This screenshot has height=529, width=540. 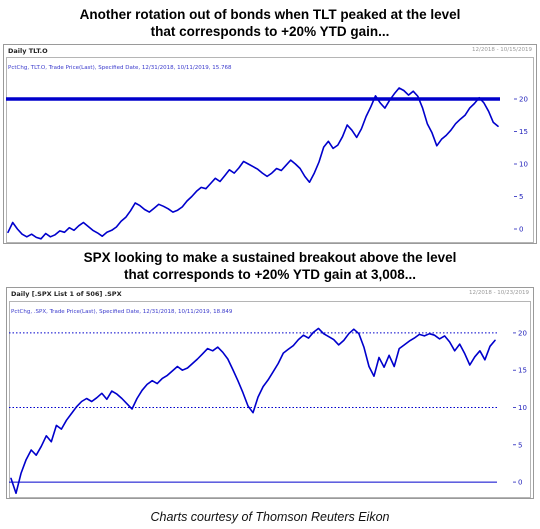 What do you see at coordinates (520, 483) in the screenshot?
I see `spx-ytick-label: 0` at bounding box center [520, 483].